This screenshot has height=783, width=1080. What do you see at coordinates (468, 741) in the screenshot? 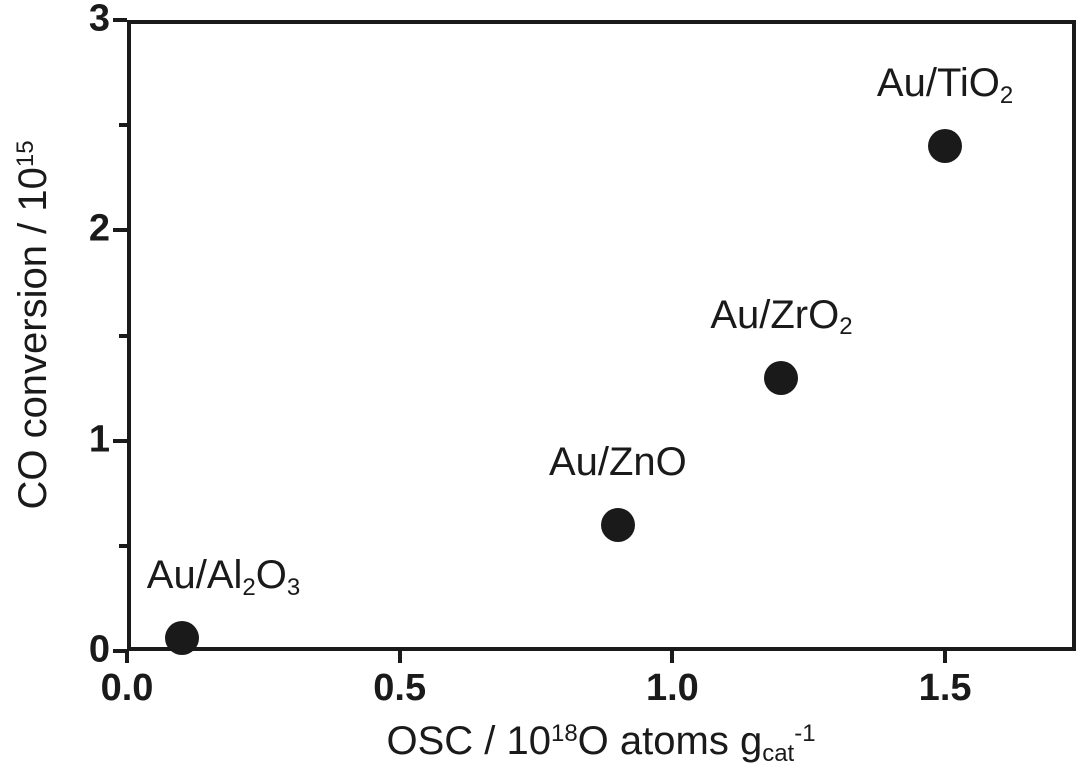
I see `plain-text: OSC / 10` at bounding box center [468, 741].